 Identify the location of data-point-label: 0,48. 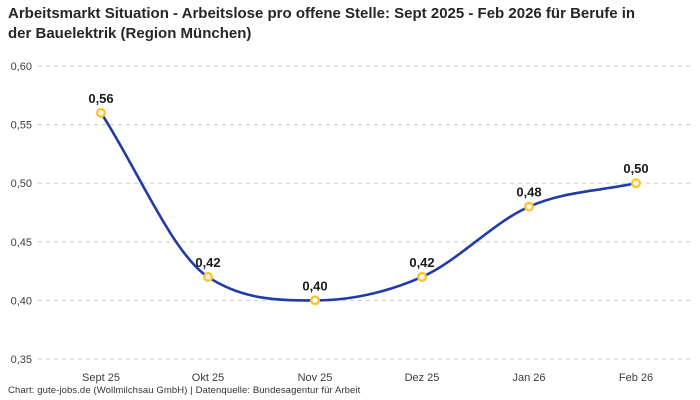
(528, 192).